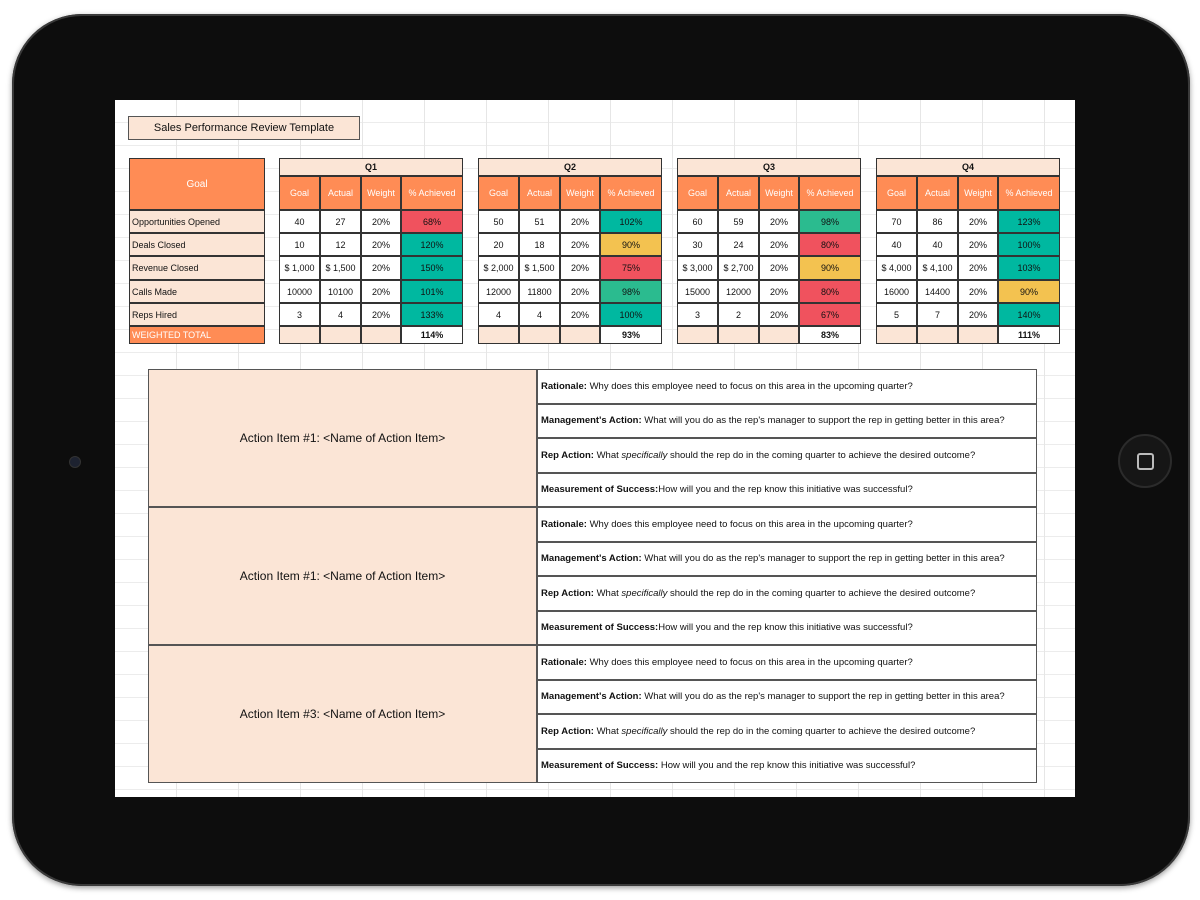 Image resolution: width=1200 pixels, height=900 pixels. I want to click on actual-cell: 12, so click(340, 244).